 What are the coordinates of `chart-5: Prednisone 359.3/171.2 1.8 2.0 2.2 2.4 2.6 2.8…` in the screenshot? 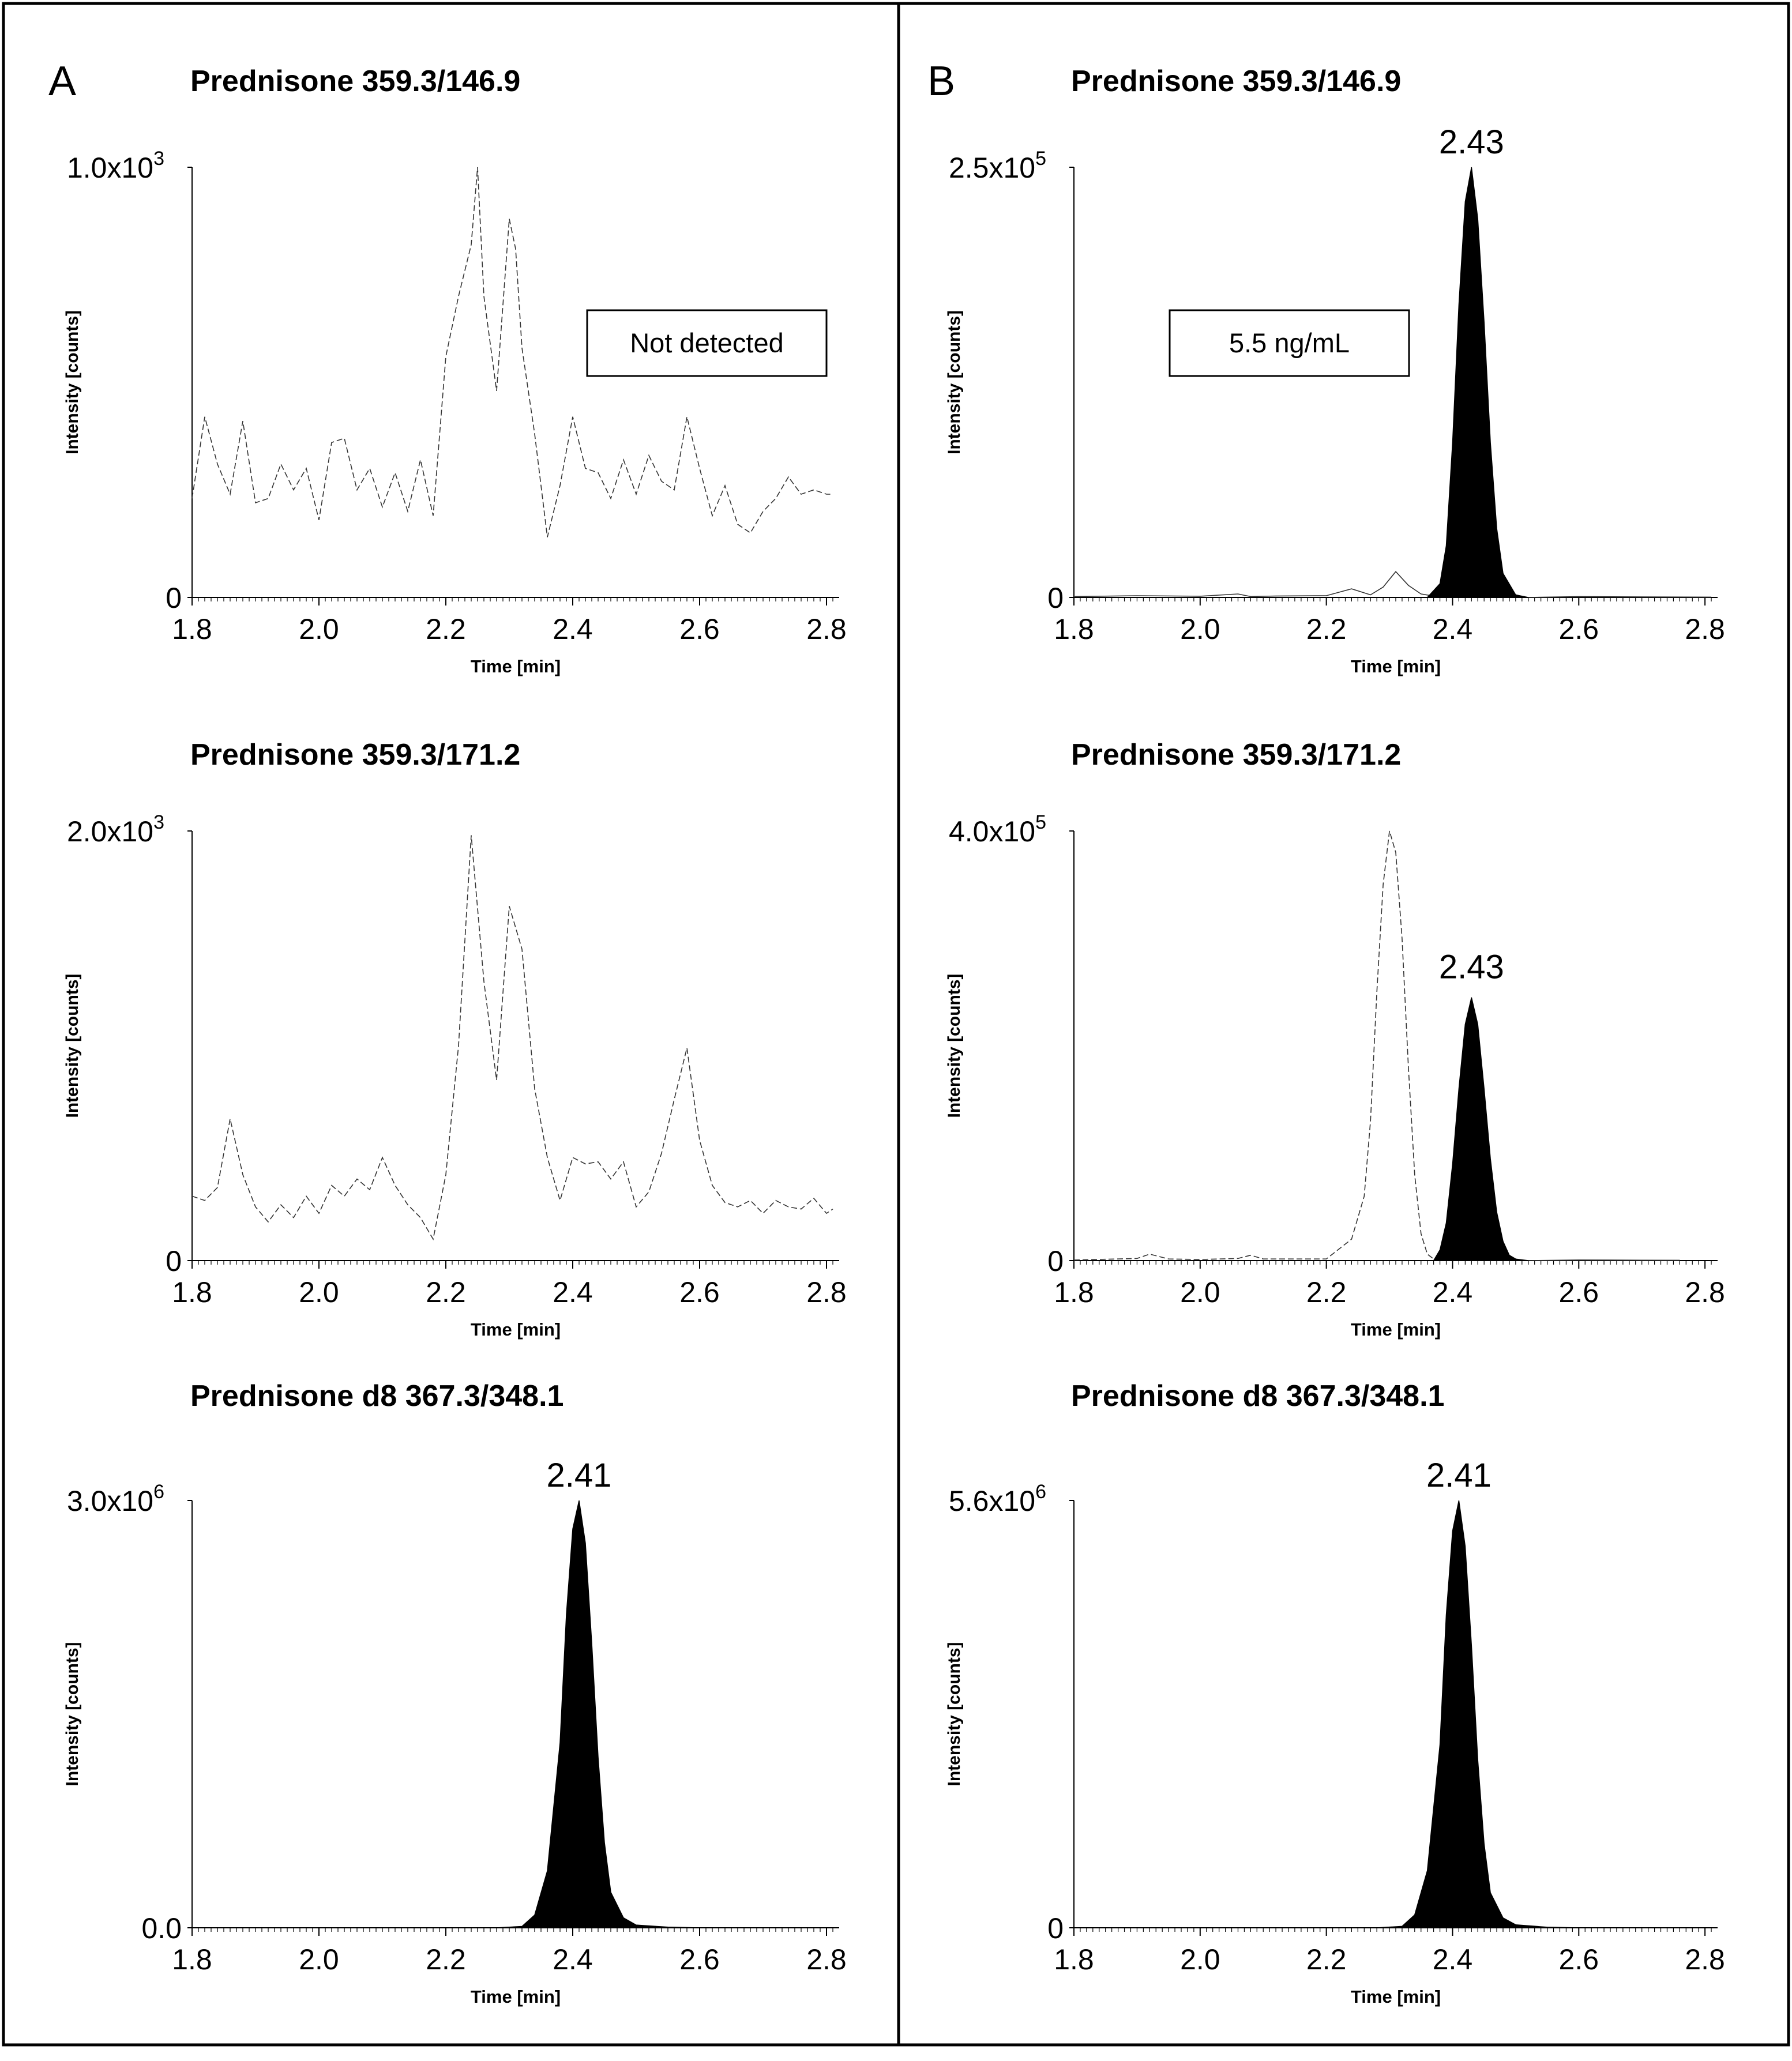 It's located at (1335, 1039).